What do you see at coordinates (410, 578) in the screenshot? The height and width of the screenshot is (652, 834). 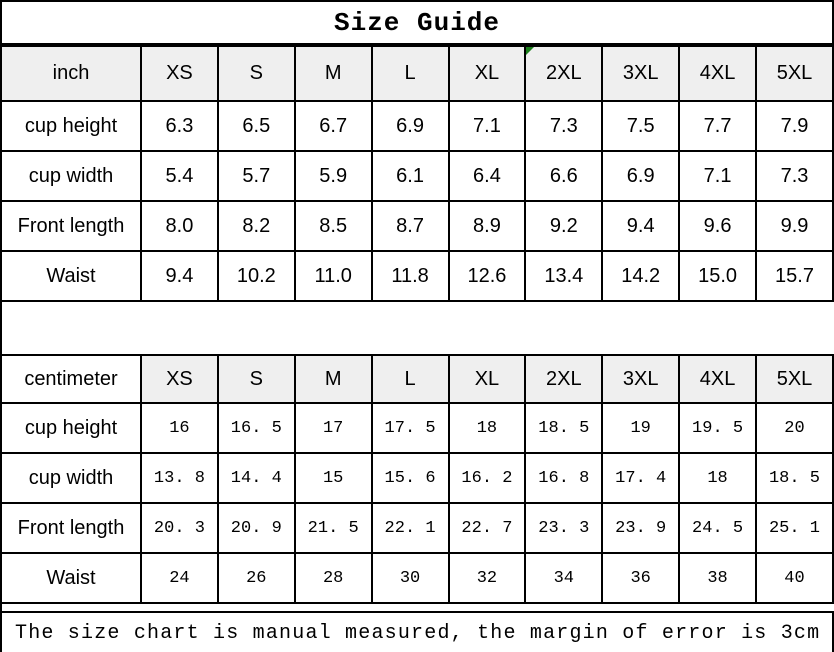 I see `size-value-cell: 30` at bounding box center [410, 578].